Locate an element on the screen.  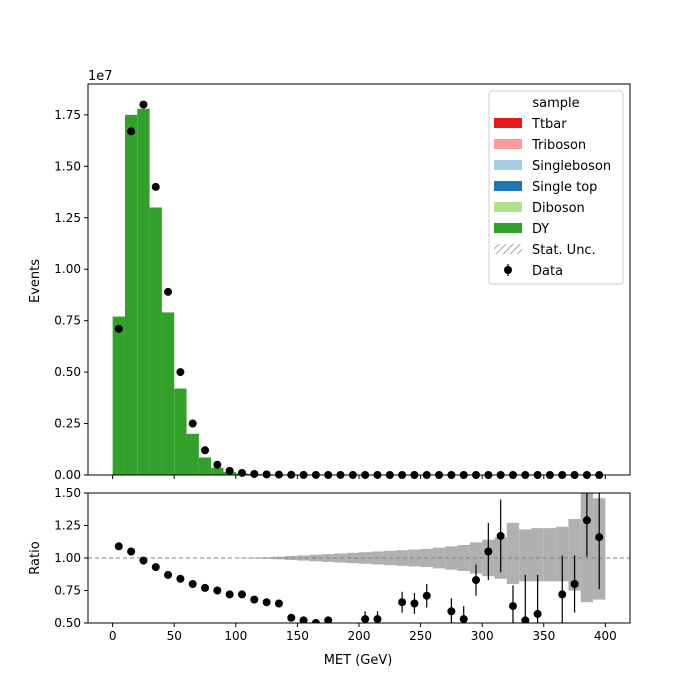
legend-marker-data is located at coordinates (508, 270).